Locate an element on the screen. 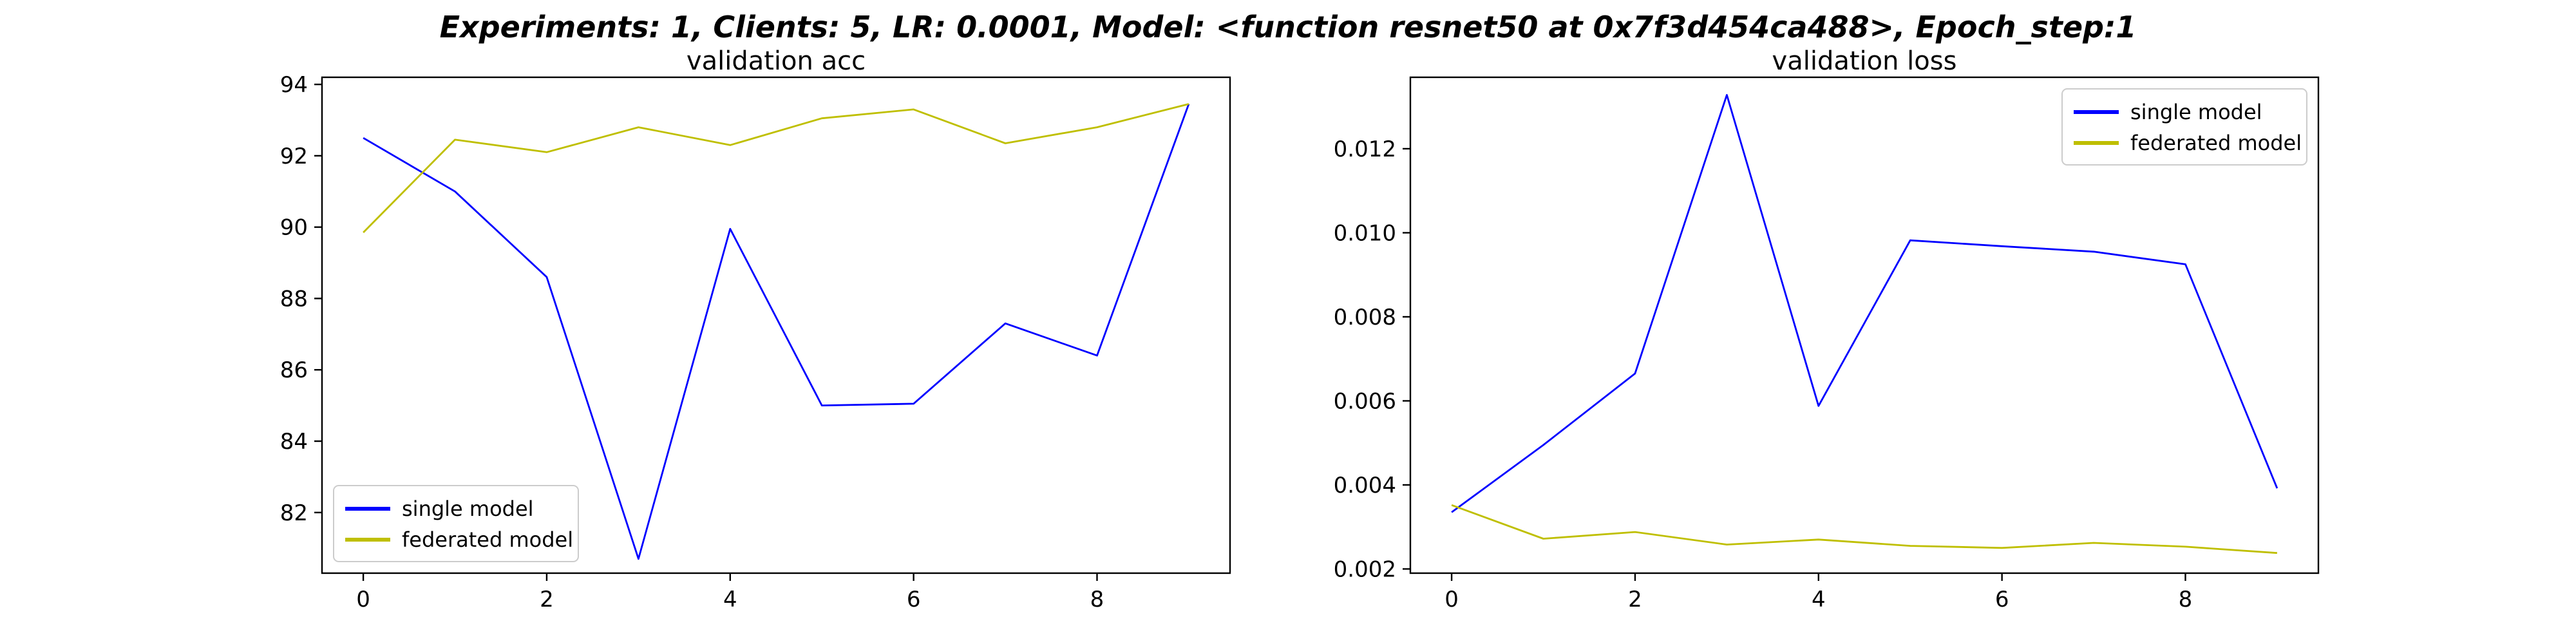  y-tick-label: 84 is located at coordinates (294, 442).